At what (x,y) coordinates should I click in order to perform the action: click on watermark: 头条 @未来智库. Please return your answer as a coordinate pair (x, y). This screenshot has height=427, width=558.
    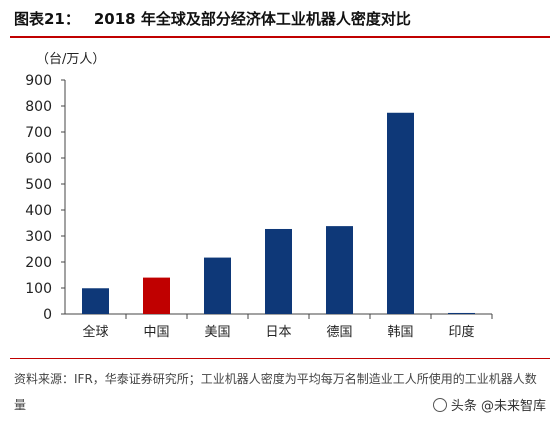
    Looking at the image, I should click on (489, 404).